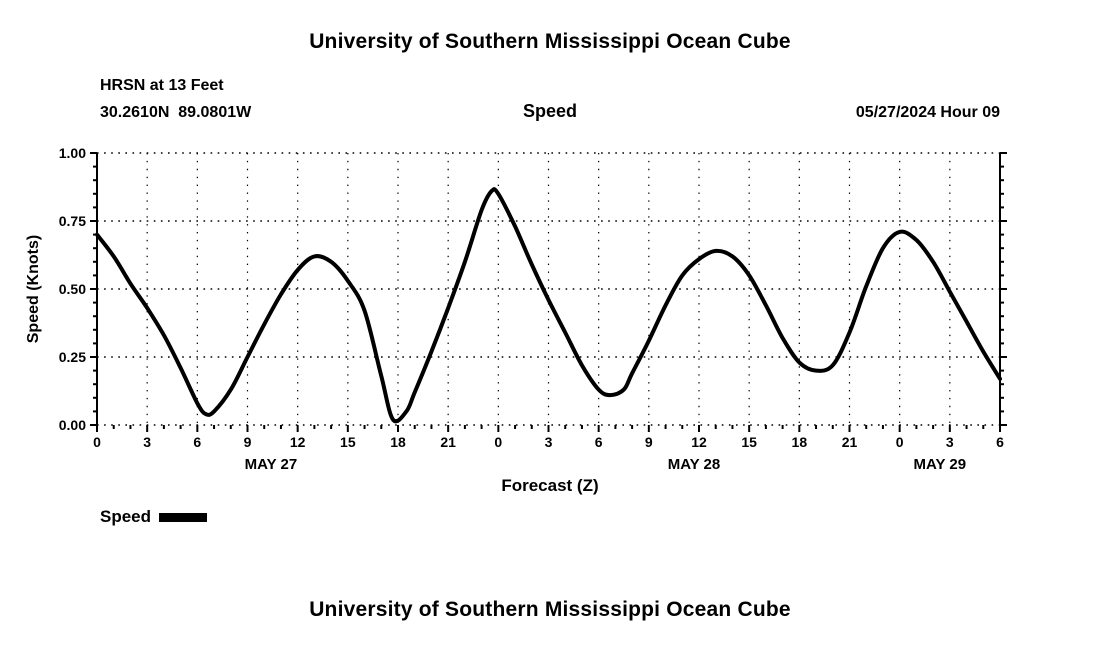  I want to click on forecast-datetime: 05/27/2024 Hour 09, so click(927, 112).